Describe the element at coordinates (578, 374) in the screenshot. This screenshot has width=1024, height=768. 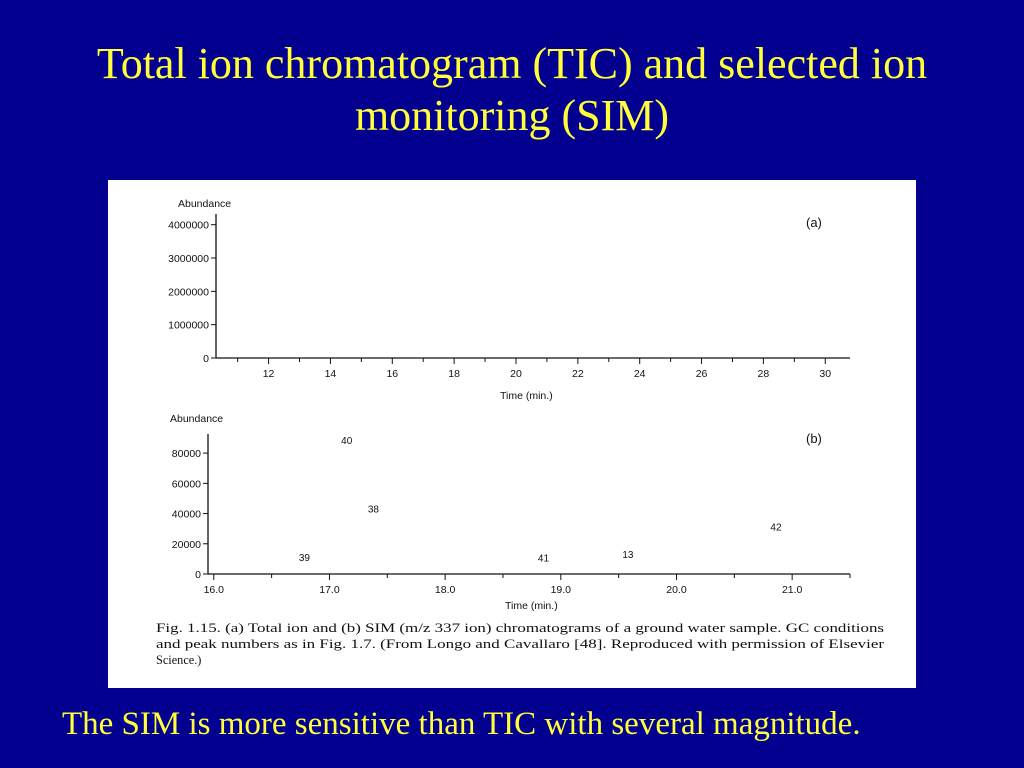
I see `x-tick-label: 22` at that location.